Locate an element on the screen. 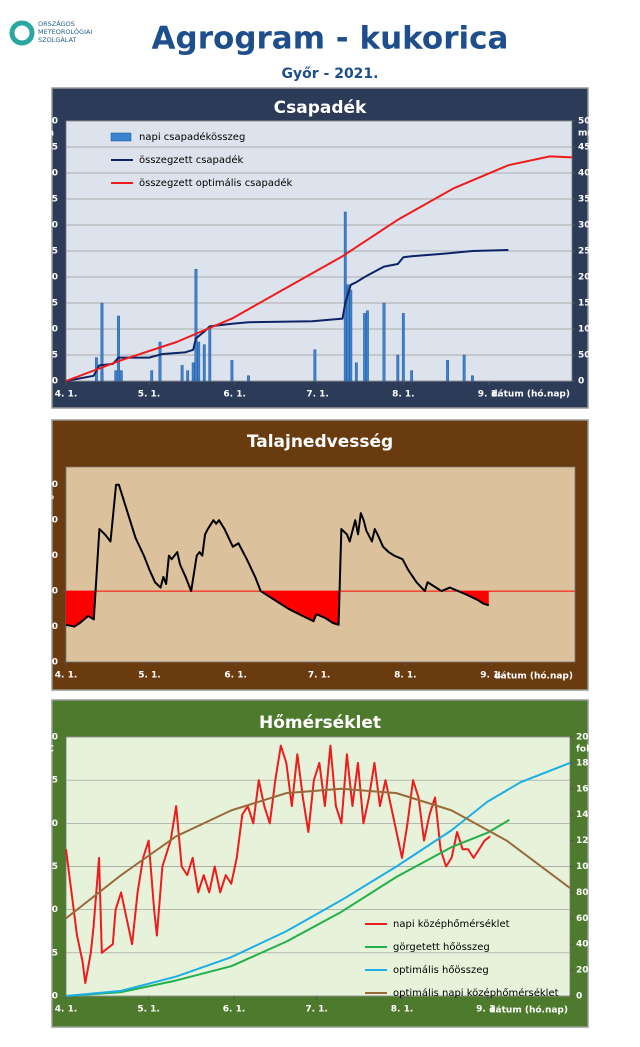  y-unit: °C is located at coordinates (49, 750).